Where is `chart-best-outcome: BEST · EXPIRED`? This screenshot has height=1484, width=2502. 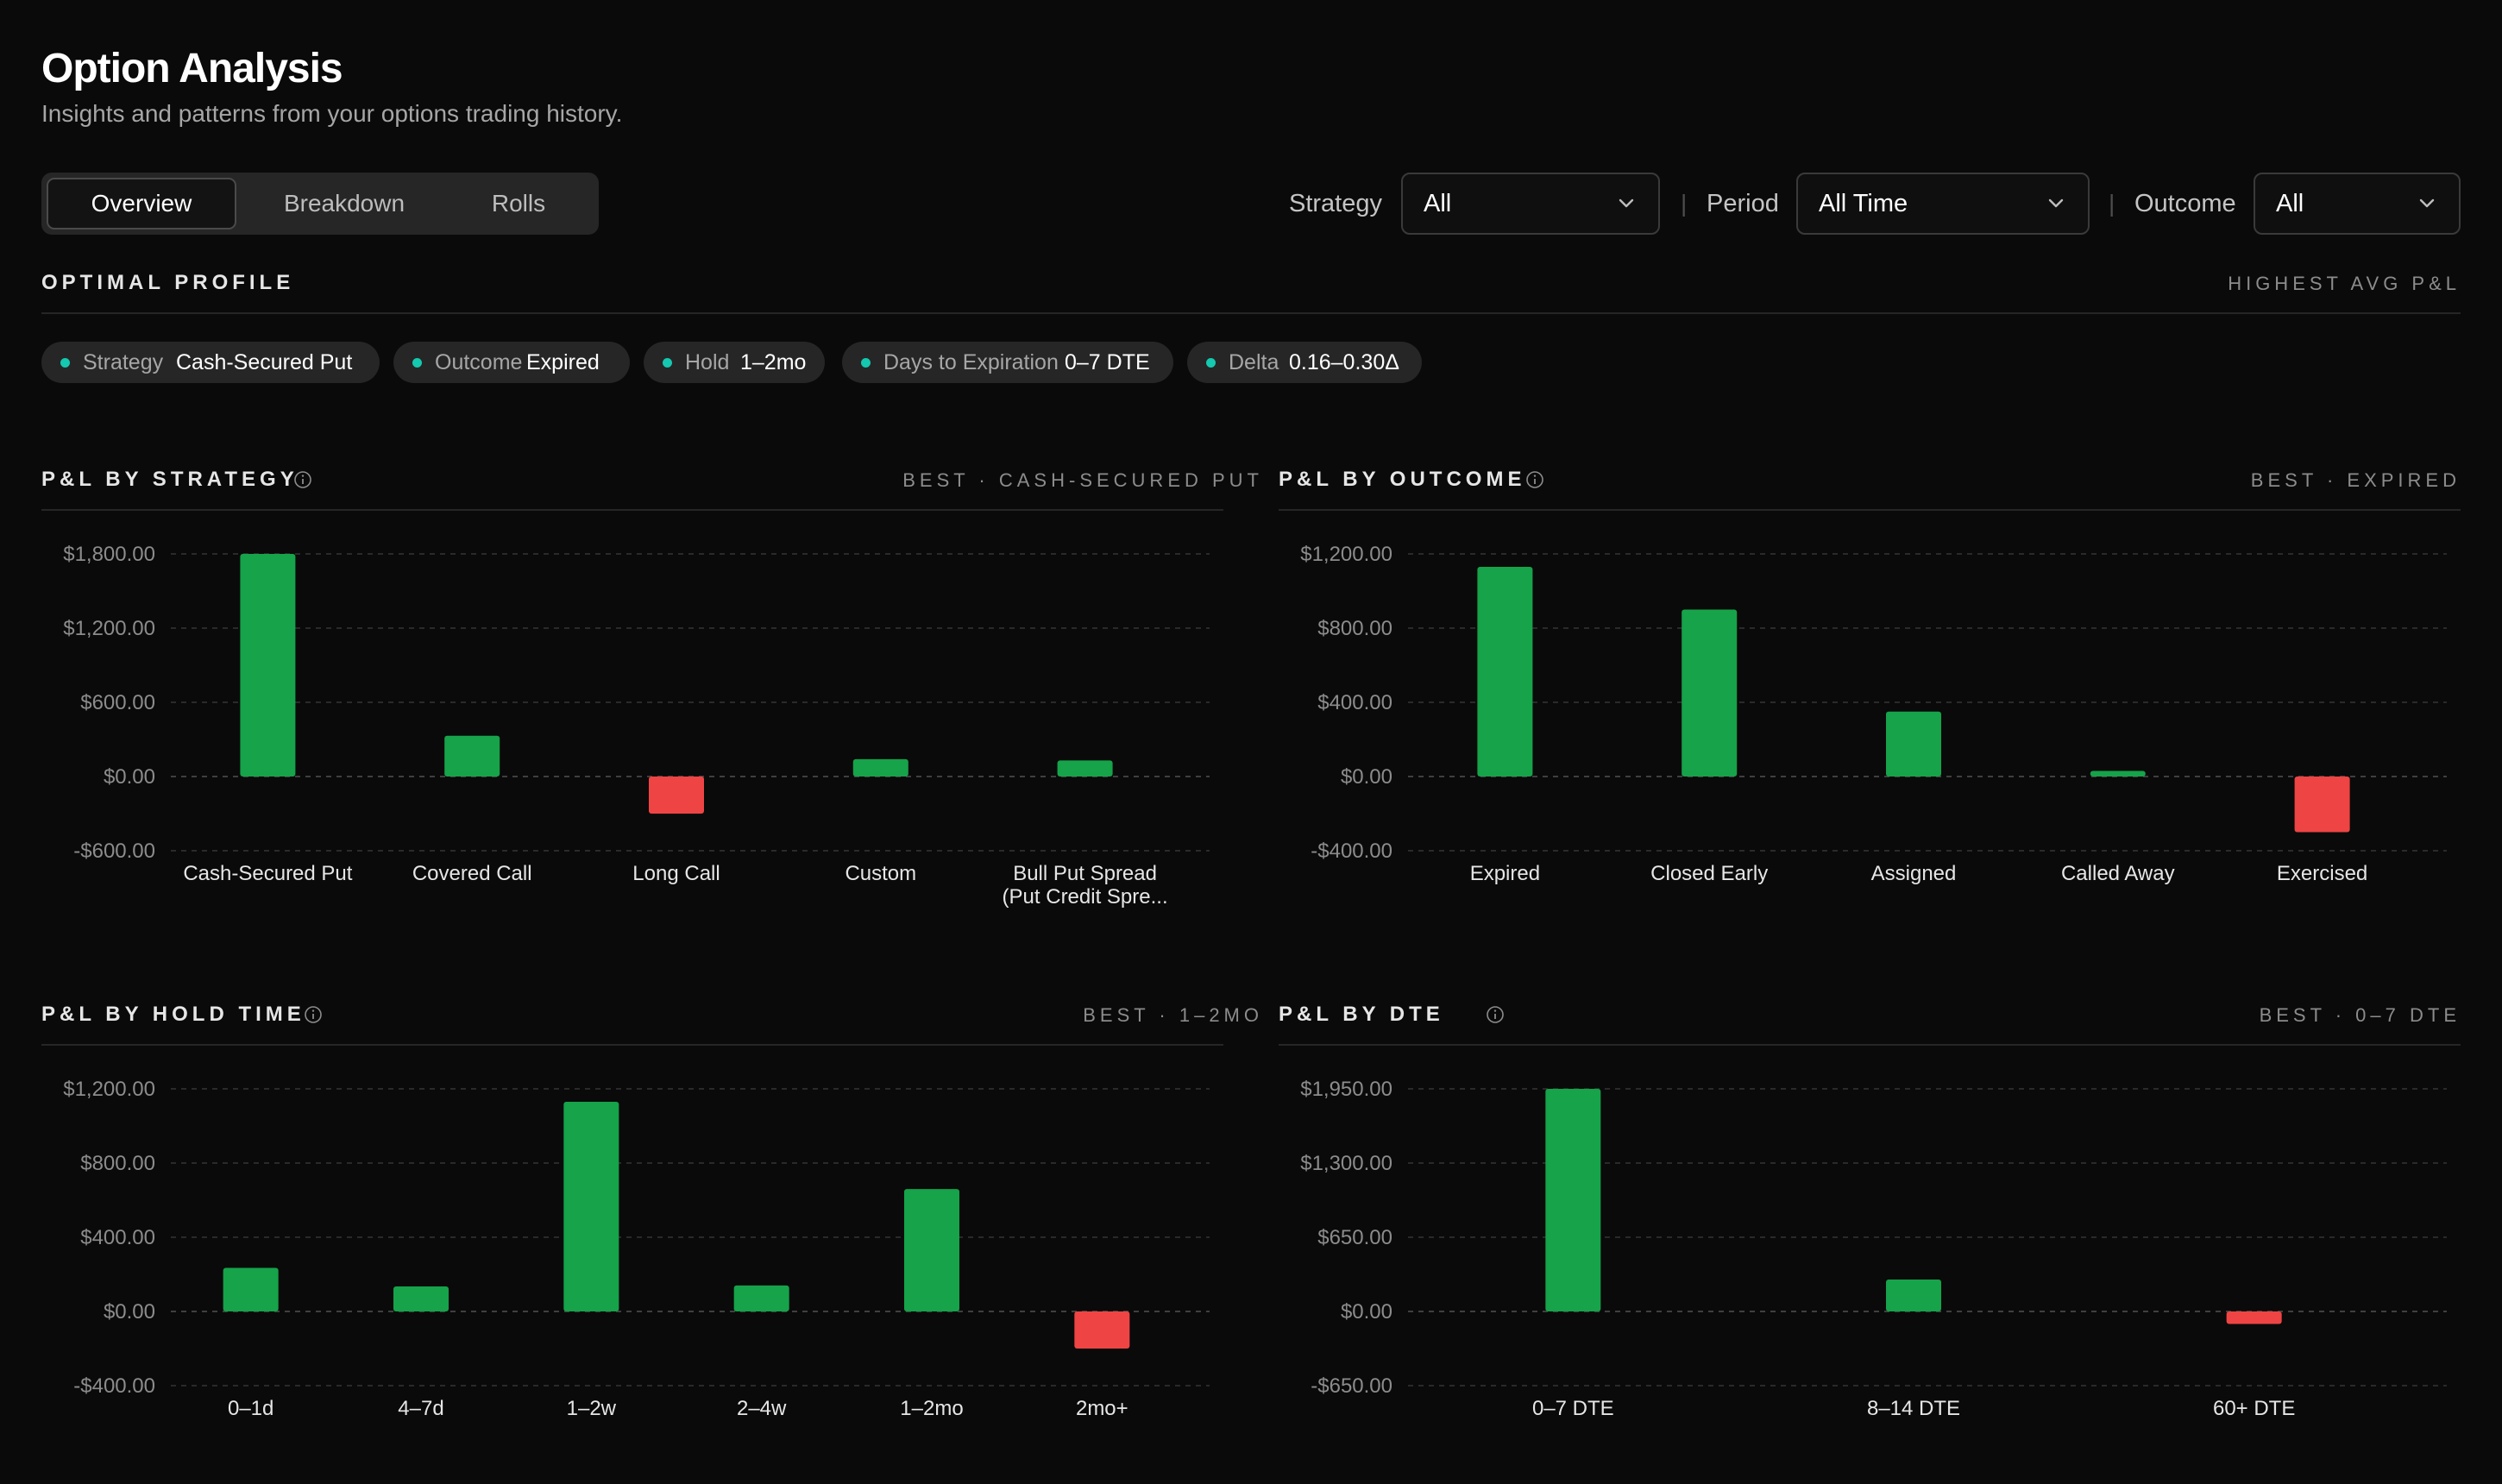
chart-best-outcome: BEST · EXPIRED is located at coordinates (2355, 480).